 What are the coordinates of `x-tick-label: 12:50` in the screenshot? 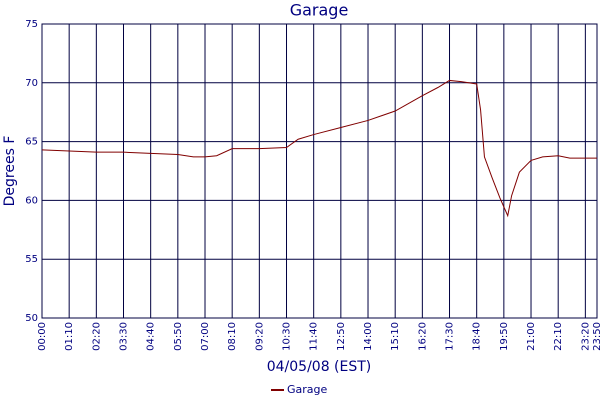 It's located at (341, 336).